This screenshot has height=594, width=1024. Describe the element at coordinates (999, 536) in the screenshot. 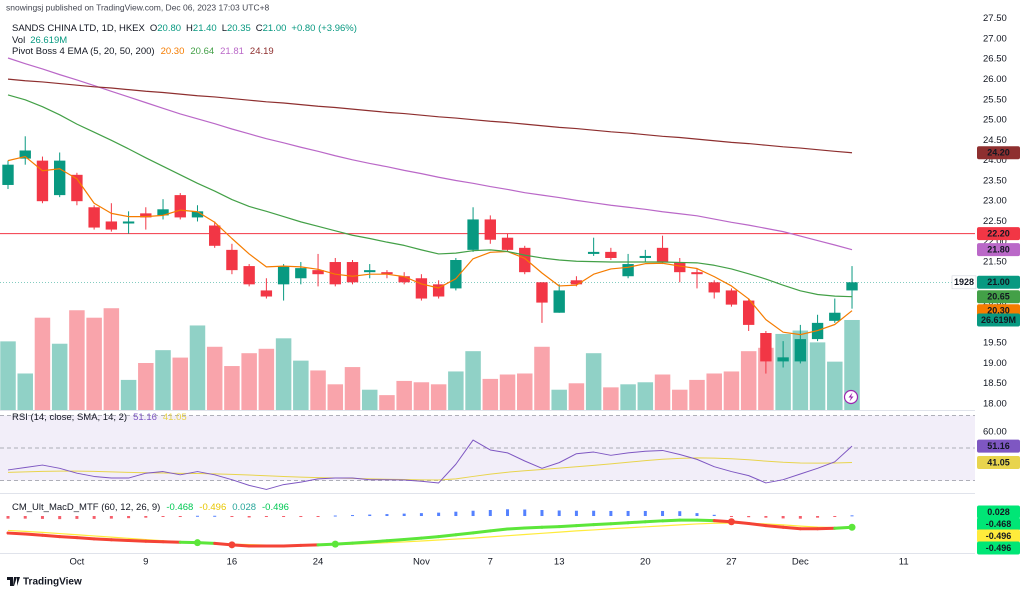

I see `macd-badge: -0.496` at that location.